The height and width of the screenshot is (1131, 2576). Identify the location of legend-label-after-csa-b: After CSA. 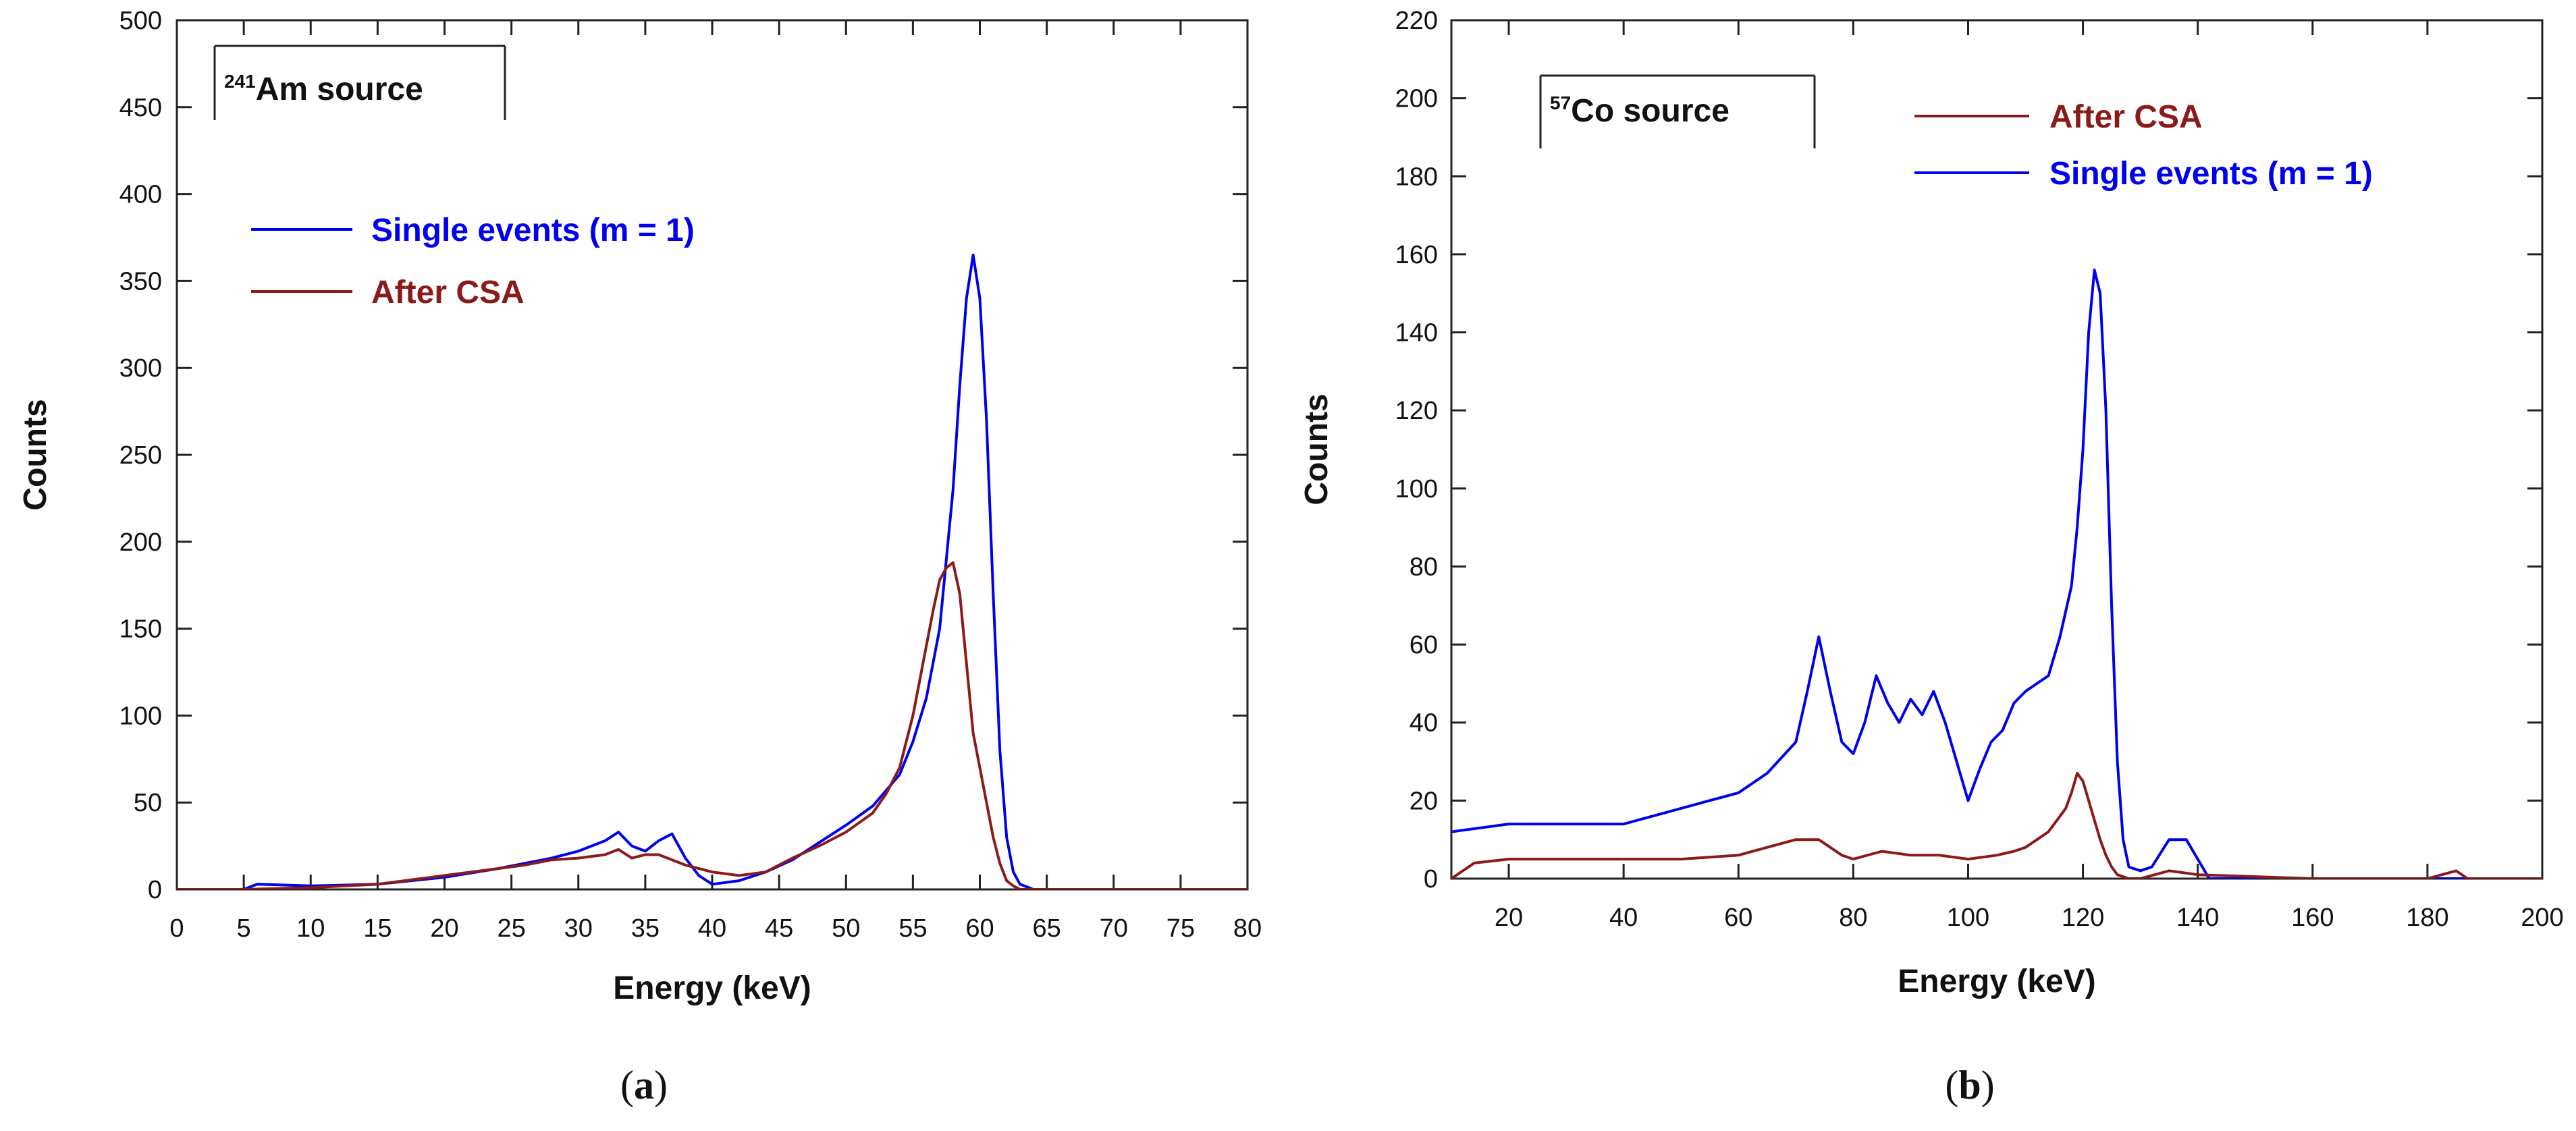
(2126, 117).